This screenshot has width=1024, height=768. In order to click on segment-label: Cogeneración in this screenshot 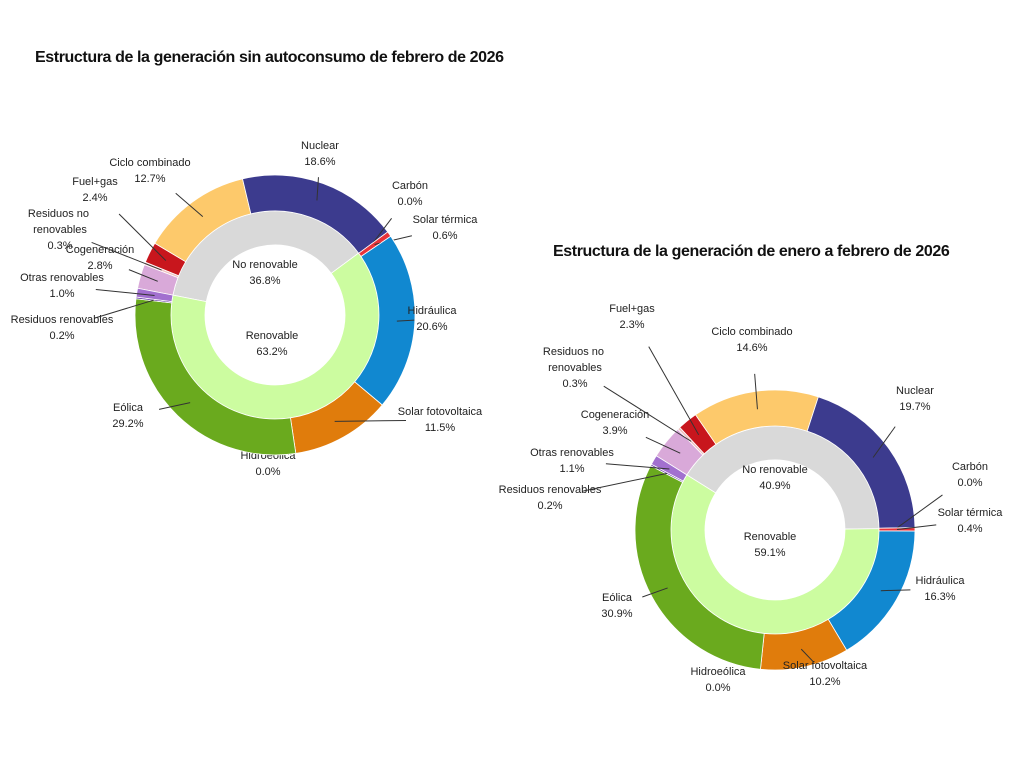, I will do `click(615, 415)`.